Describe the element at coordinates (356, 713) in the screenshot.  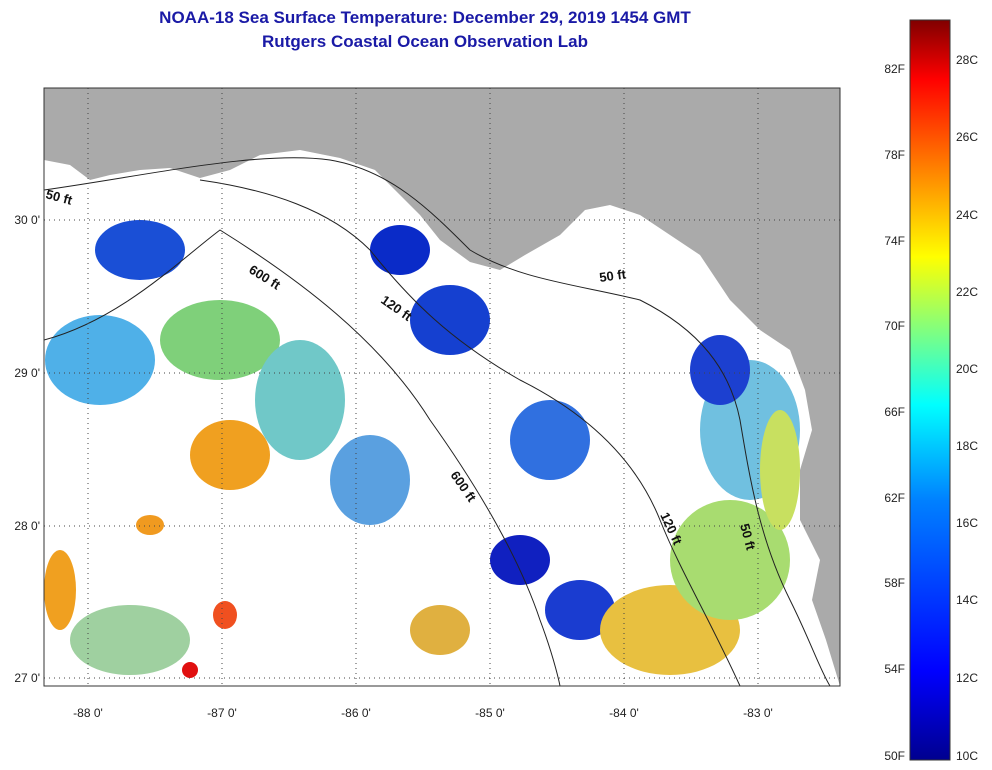
I see `lon-label: -86 0'` at that location.